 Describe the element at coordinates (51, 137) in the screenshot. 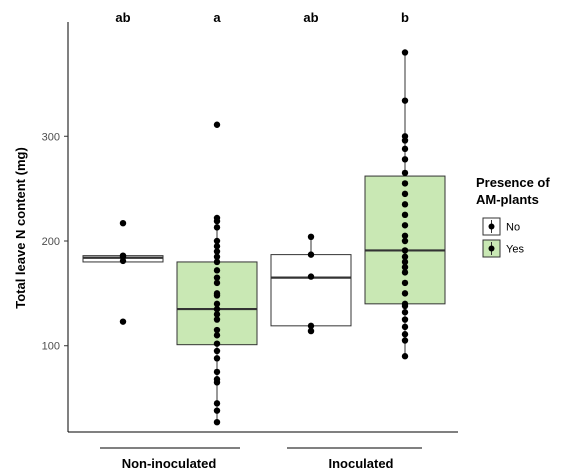

I see `y-tick-label: 300` at that location.